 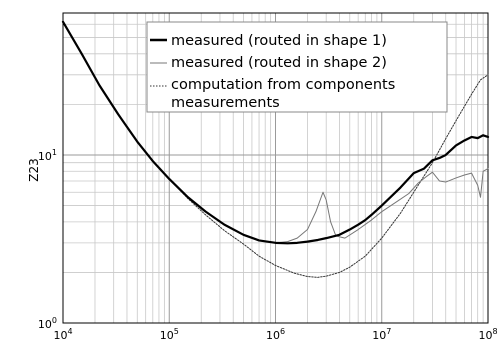 What do you see at coordinates (62, 334) in the screenshot?
I see `x-tick-label-0: 10⁴` at bounding box center [62, 334].